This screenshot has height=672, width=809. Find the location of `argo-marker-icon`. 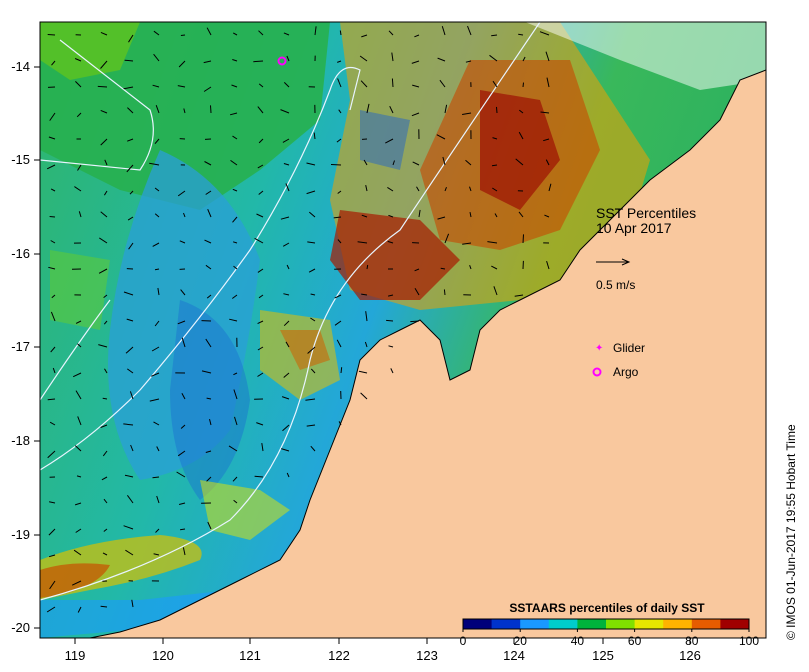

argo-marker-icon is located at coordinates (597, 372).